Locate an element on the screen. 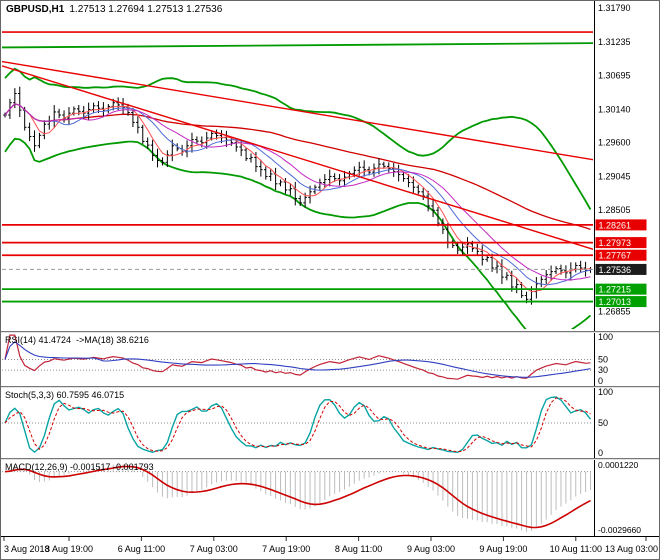  svg-text: 1.27973 is located at coordinates (615, 243).